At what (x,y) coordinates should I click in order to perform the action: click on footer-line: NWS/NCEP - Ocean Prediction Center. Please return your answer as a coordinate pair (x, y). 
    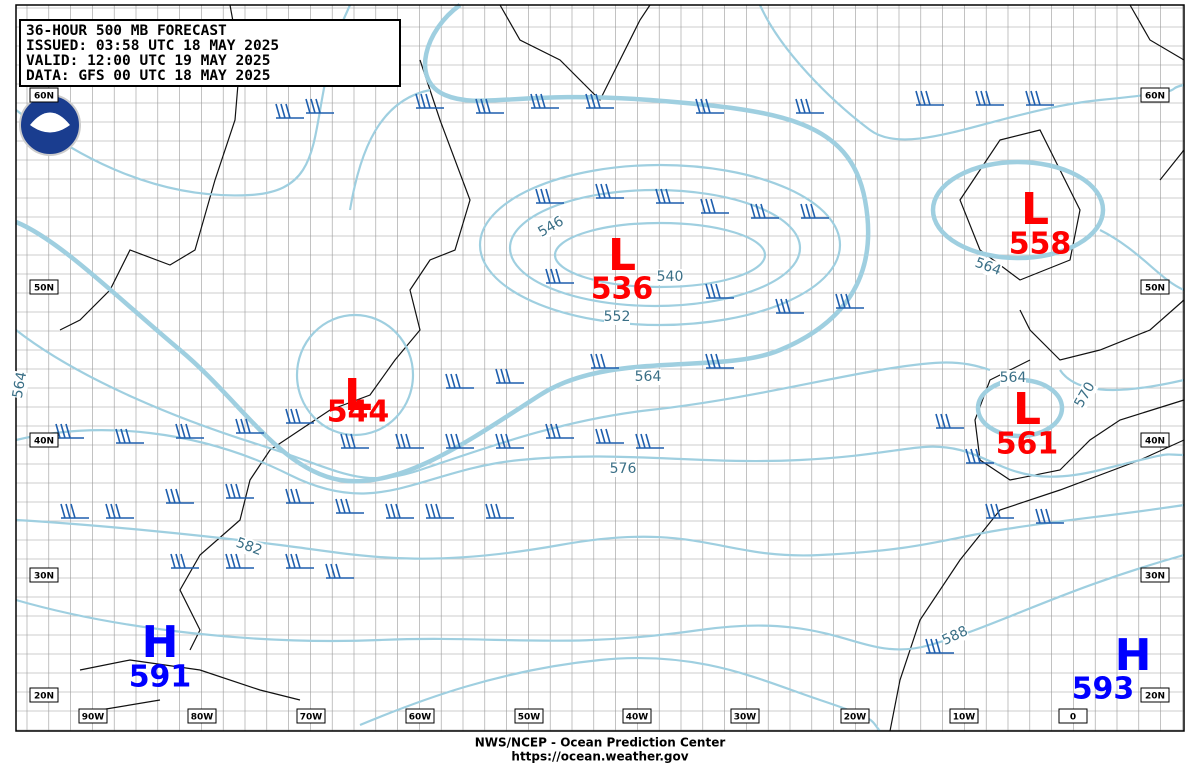
    Looking at the image, I should click on (600, 743).